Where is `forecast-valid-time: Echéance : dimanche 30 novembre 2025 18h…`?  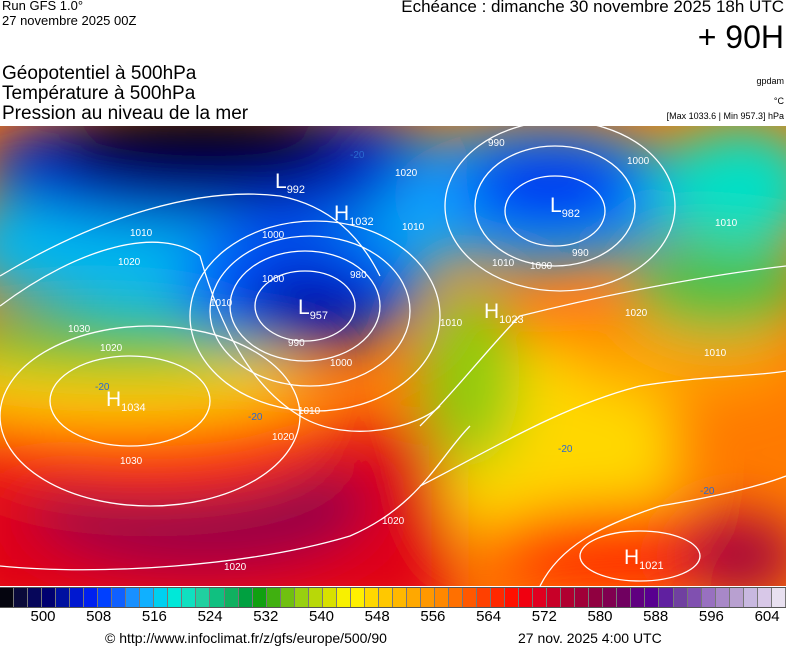
forecast-valid-time: Echéance : dimanche 30 novembre 2025 18h… is located at coordinates (592, 8).